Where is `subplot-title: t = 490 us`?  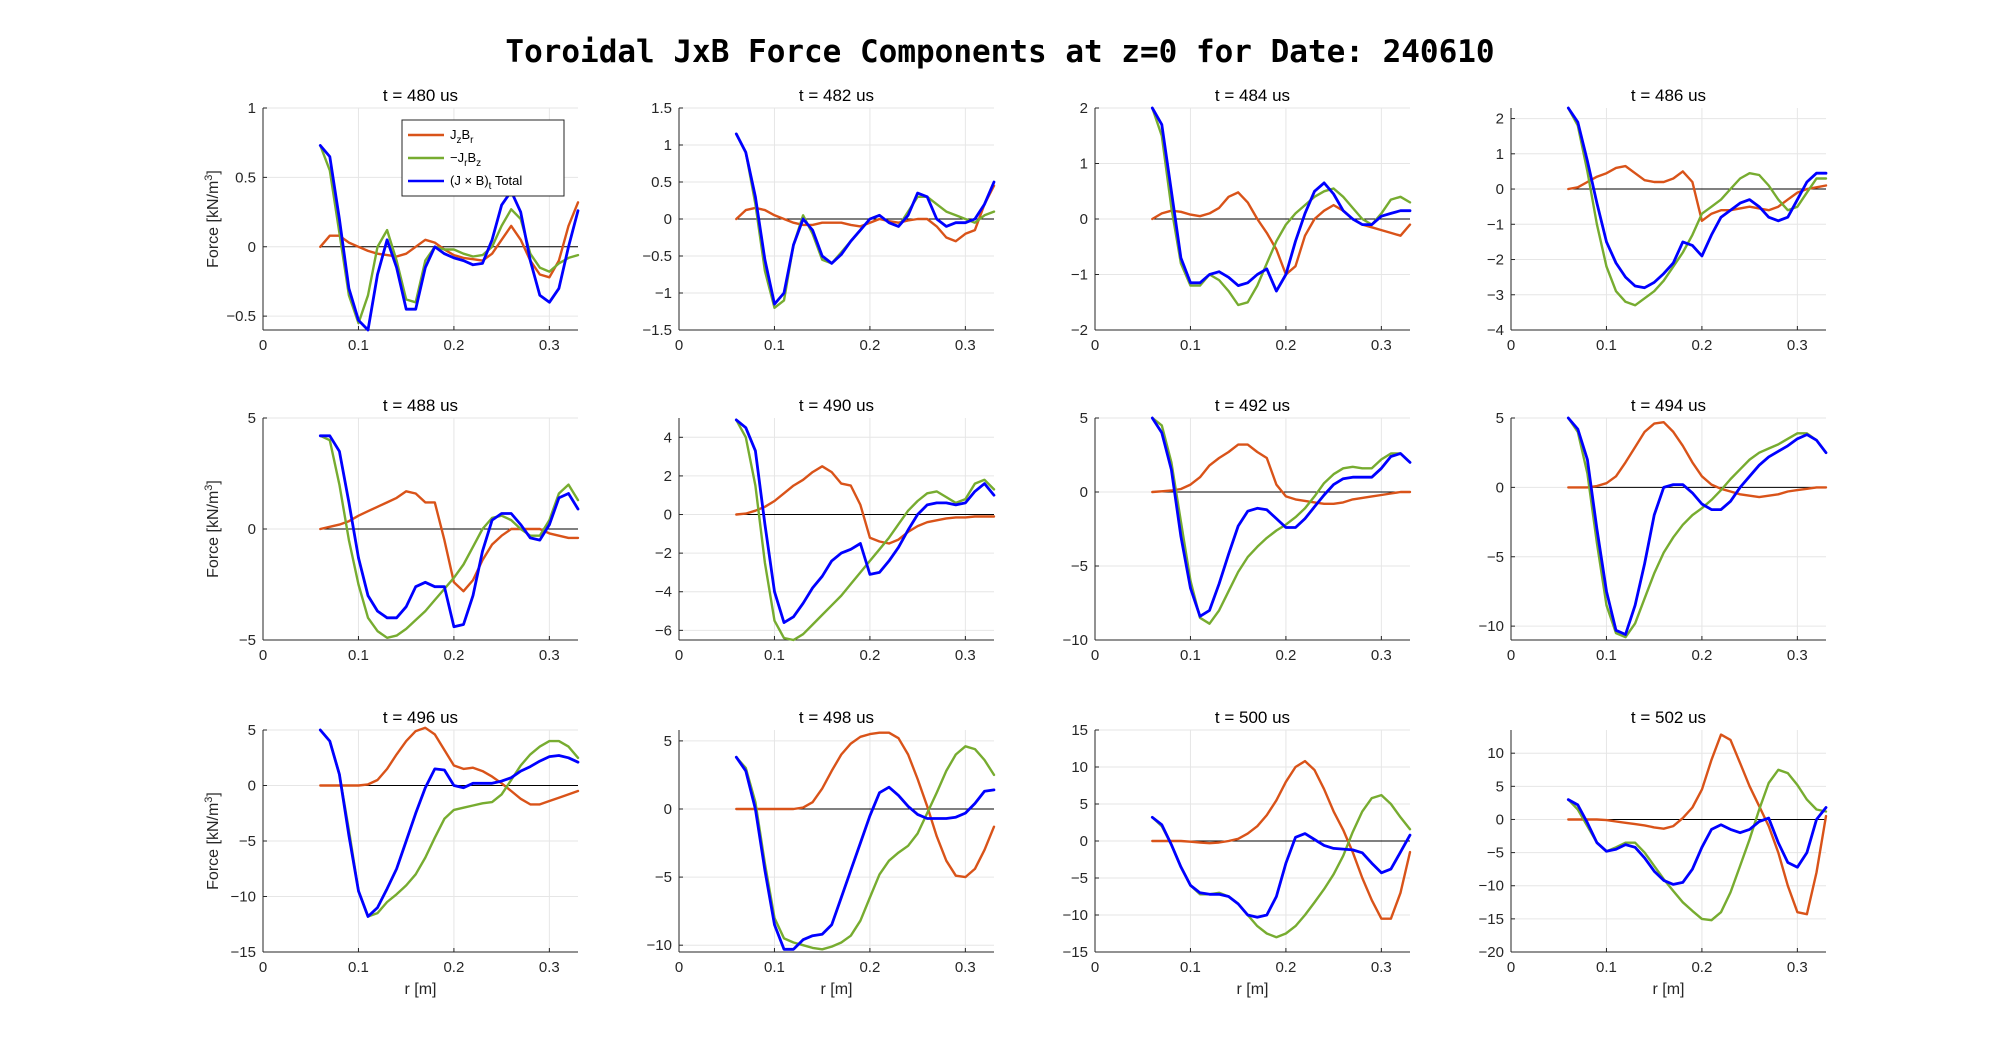
subplot-title: t = 490 us is located at coordinates (836, 405).